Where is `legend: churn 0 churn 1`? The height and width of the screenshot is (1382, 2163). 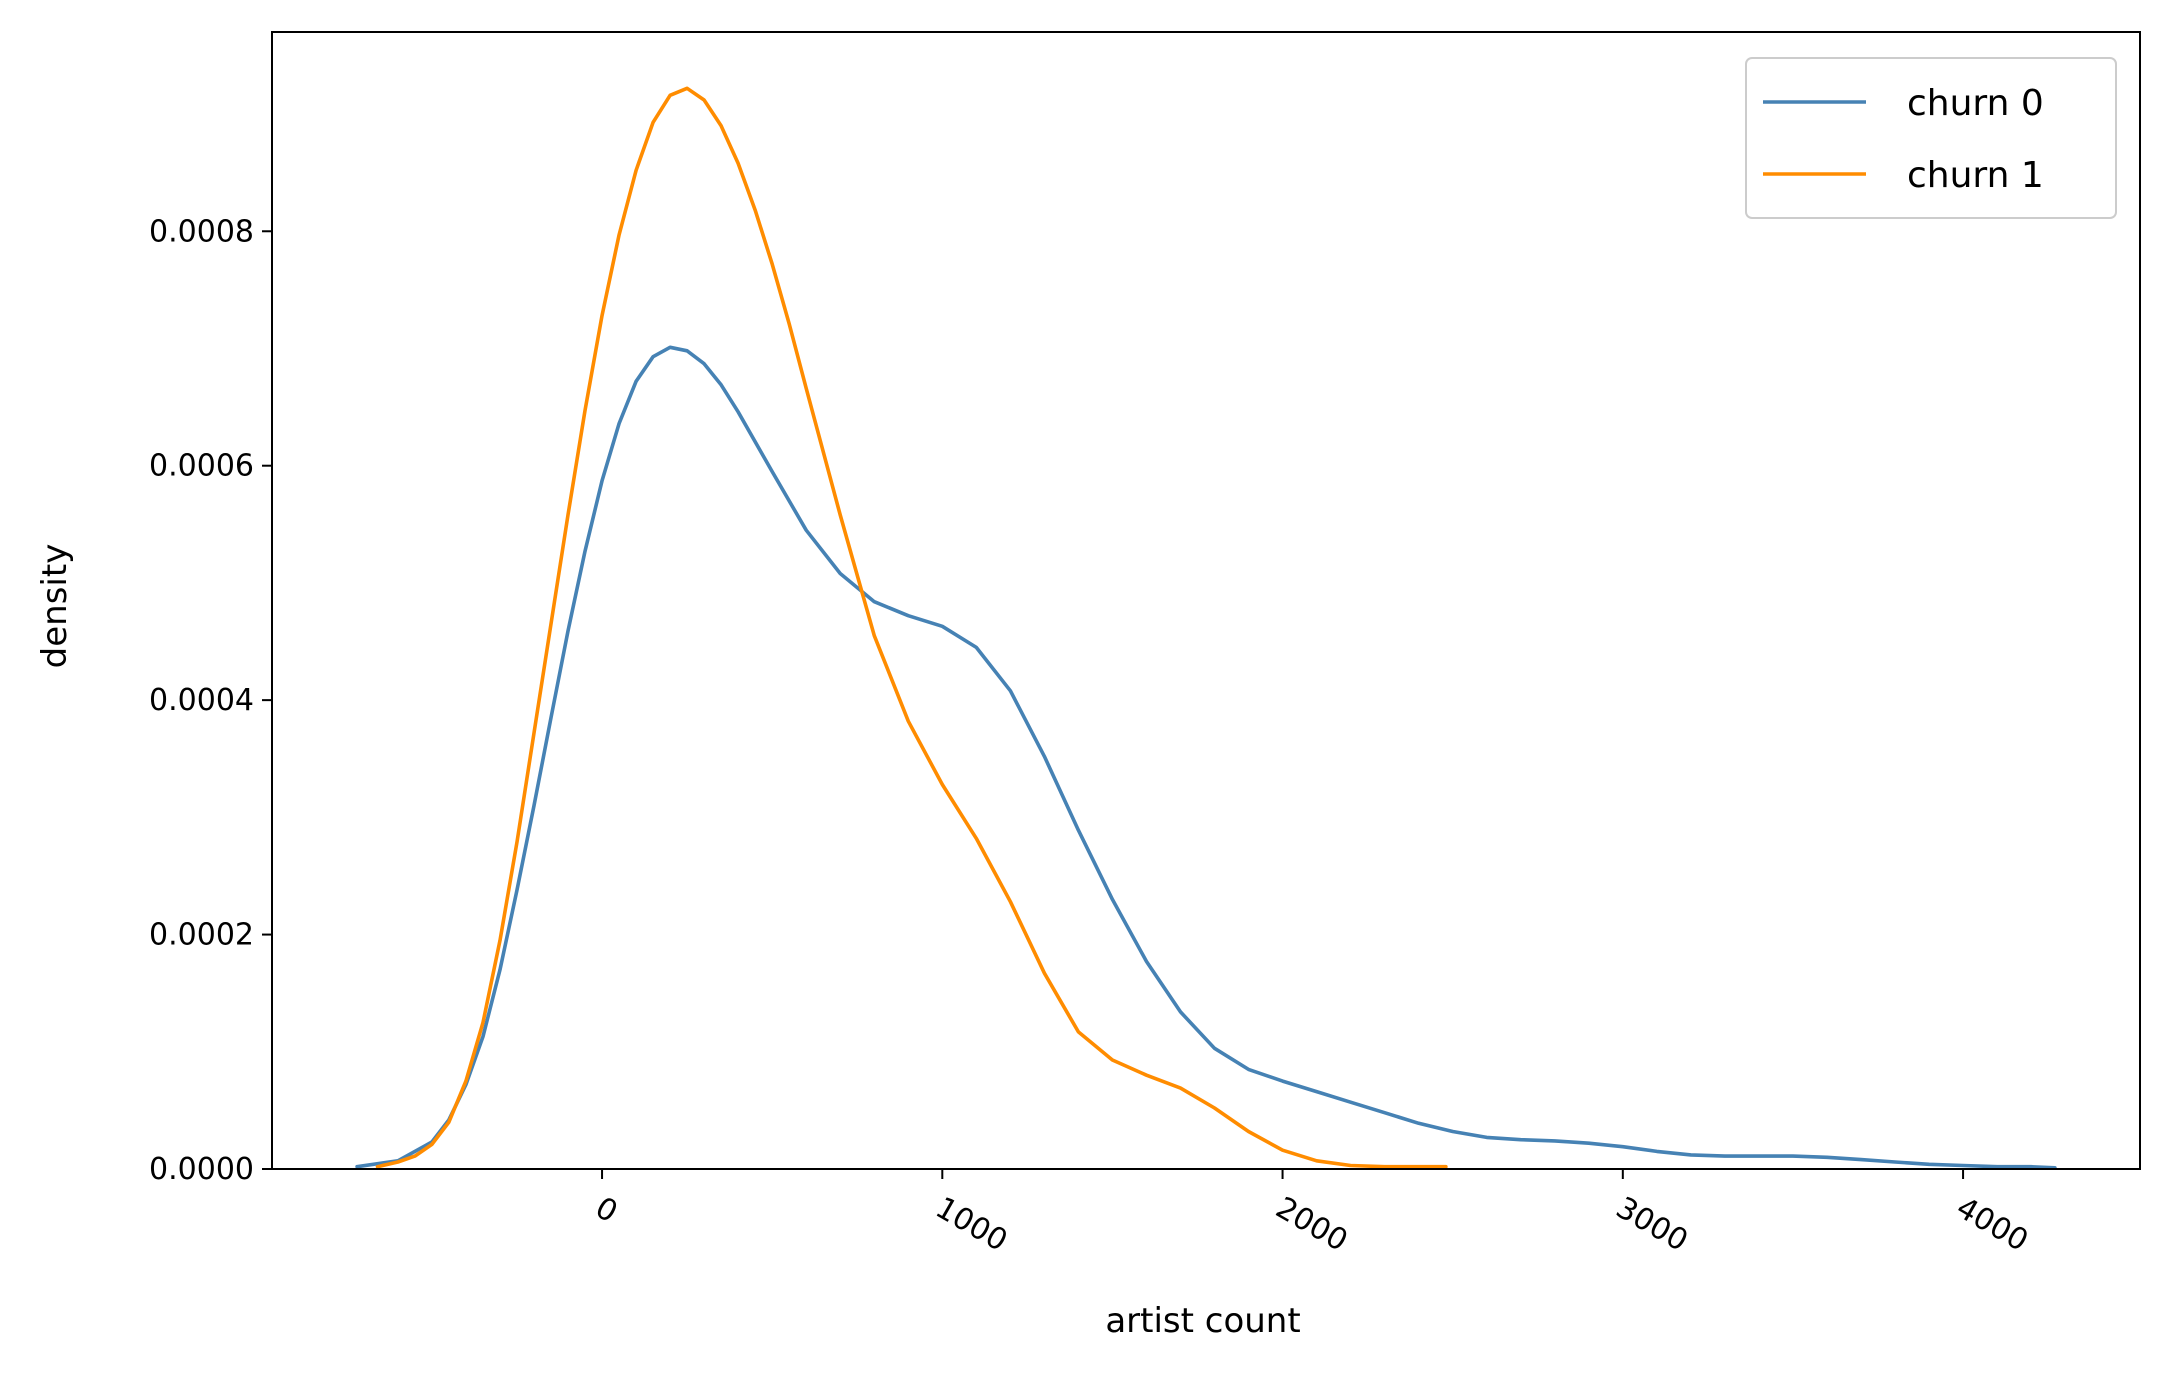 legend: churn 0 churn 1 is located at coordinates (1931, 138).